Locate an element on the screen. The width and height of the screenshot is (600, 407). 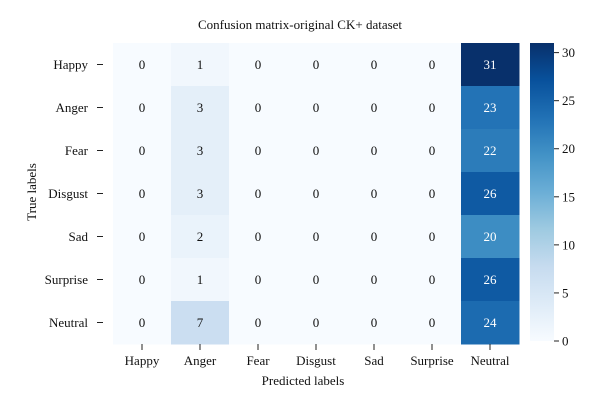
cell-disgust-happy is located at coordinates (142, 194).